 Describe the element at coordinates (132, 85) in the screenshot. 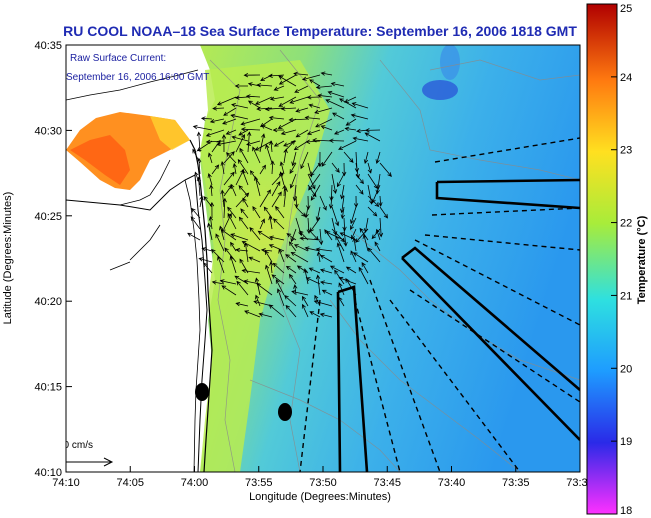

I see `land-coastline-north` at that location.